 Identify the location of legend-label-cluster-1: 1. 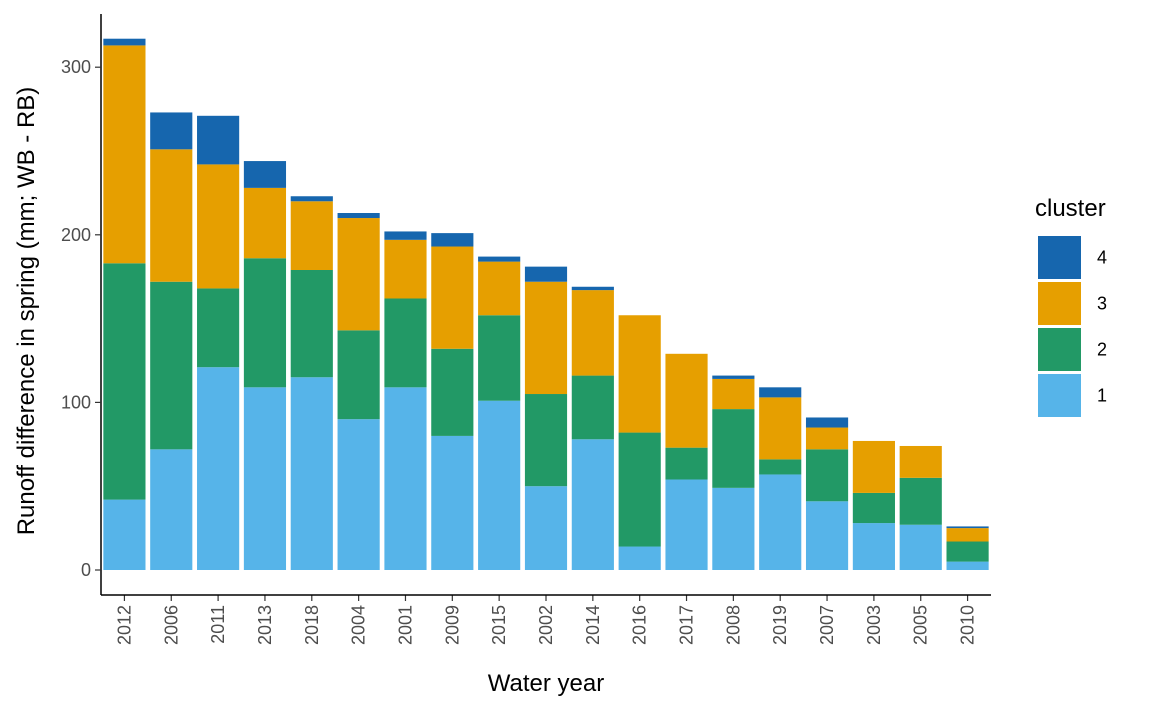
(1102, 396).